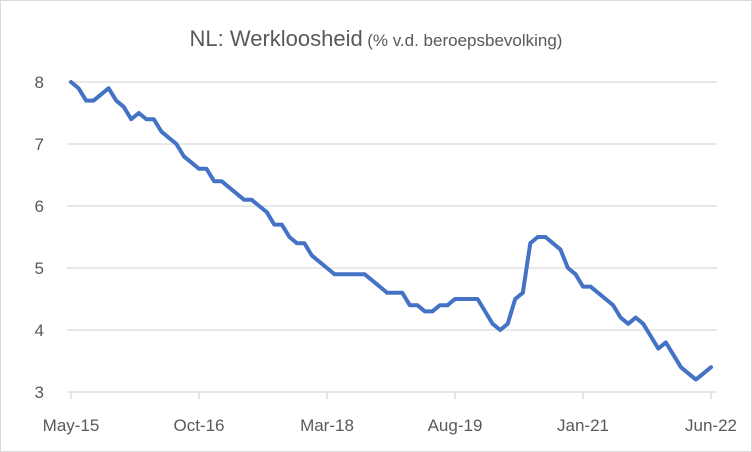 The width and height of the screenshot is (752, 452). I want to click on x-tick-label: Aug-19, so click(455, 425).